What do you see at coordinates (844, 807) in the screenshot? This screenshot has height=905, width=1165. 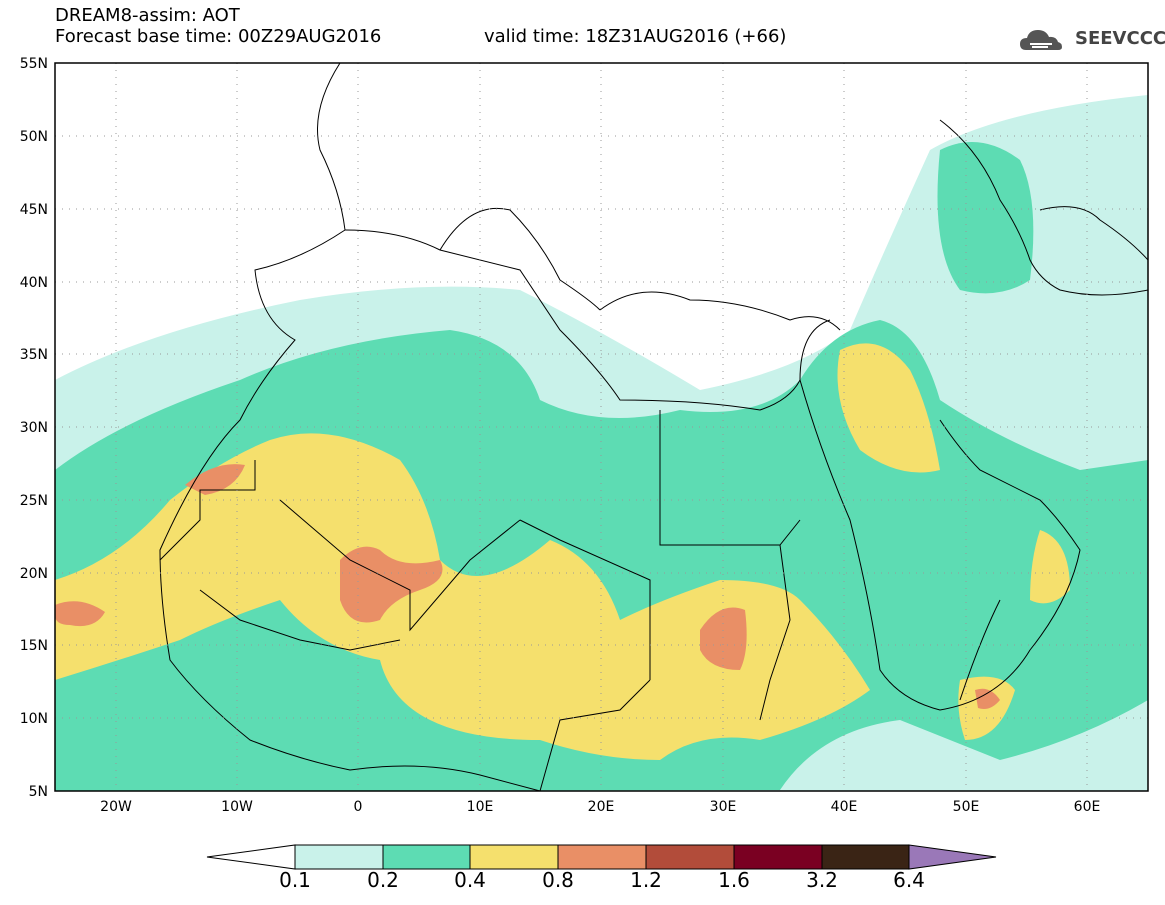 I see `lon-label: 40E` at bounding box center [844, 807].